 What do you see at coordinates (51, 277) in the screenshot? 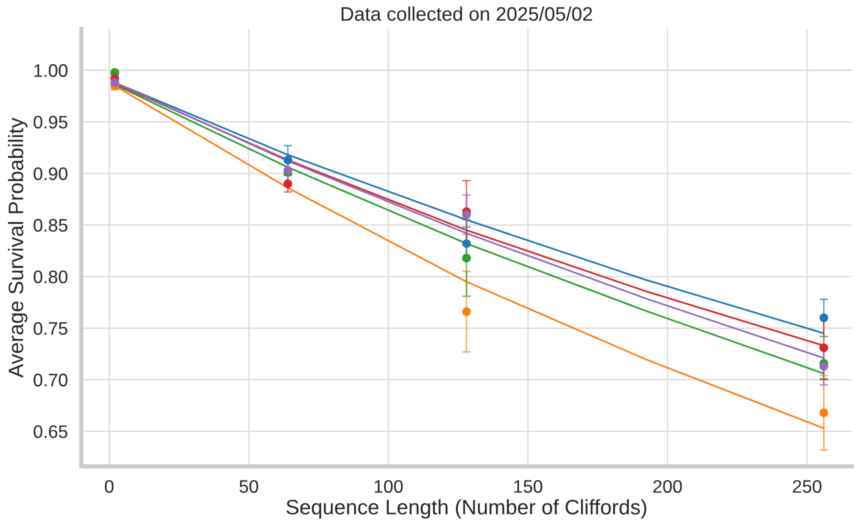
I see `y-tick-label: 0.80` at bounding box center [51, 277].